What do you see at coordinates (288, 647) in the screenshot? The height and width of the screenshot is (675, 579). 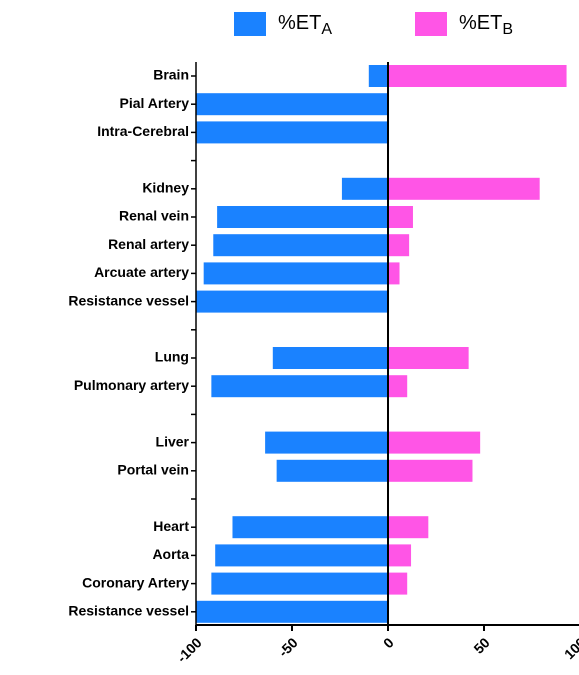 I see `x-tick-label: -50` at bounding box center [288, 647].